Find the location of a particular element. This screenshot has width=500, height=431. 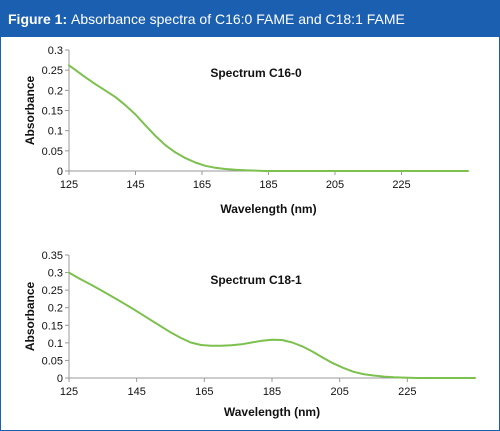

y-tick-label: 0.35 is located at coordinates (52, 256).